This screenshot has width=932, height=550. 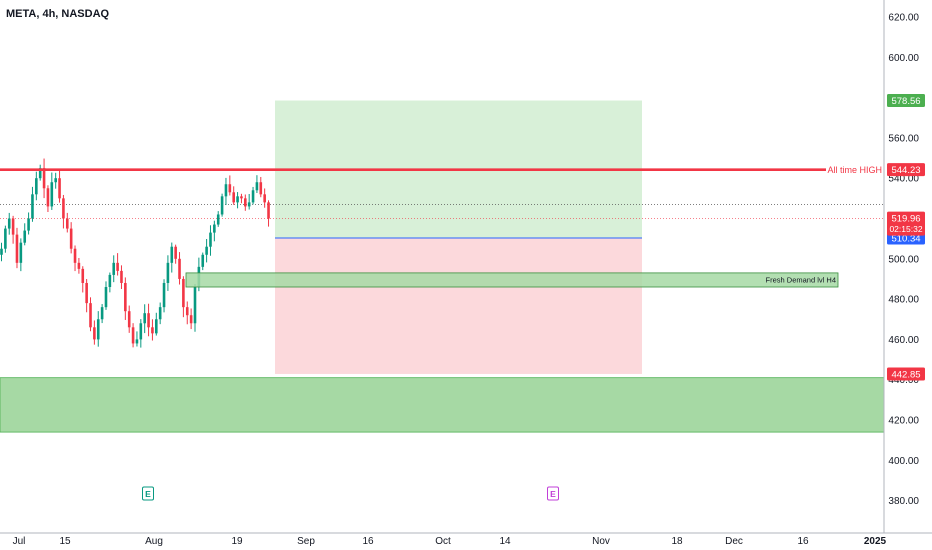 I want to click on earnings-marker-2: E, so click(x=553, y=494).